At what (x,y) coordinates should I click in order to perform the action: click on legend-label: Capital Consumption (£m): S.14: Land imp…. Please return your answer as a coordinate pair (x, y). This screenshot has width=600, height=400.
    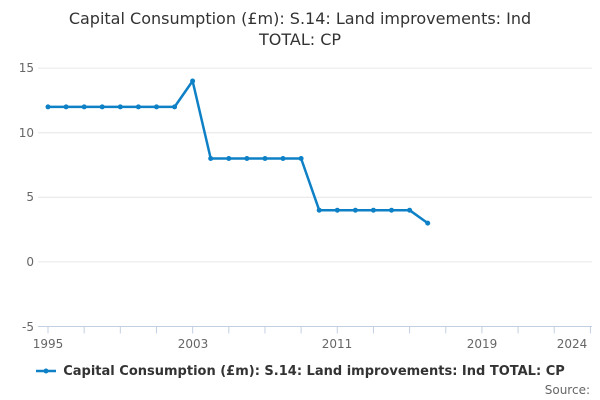
    Looking at the image, I should click on (314, 371).